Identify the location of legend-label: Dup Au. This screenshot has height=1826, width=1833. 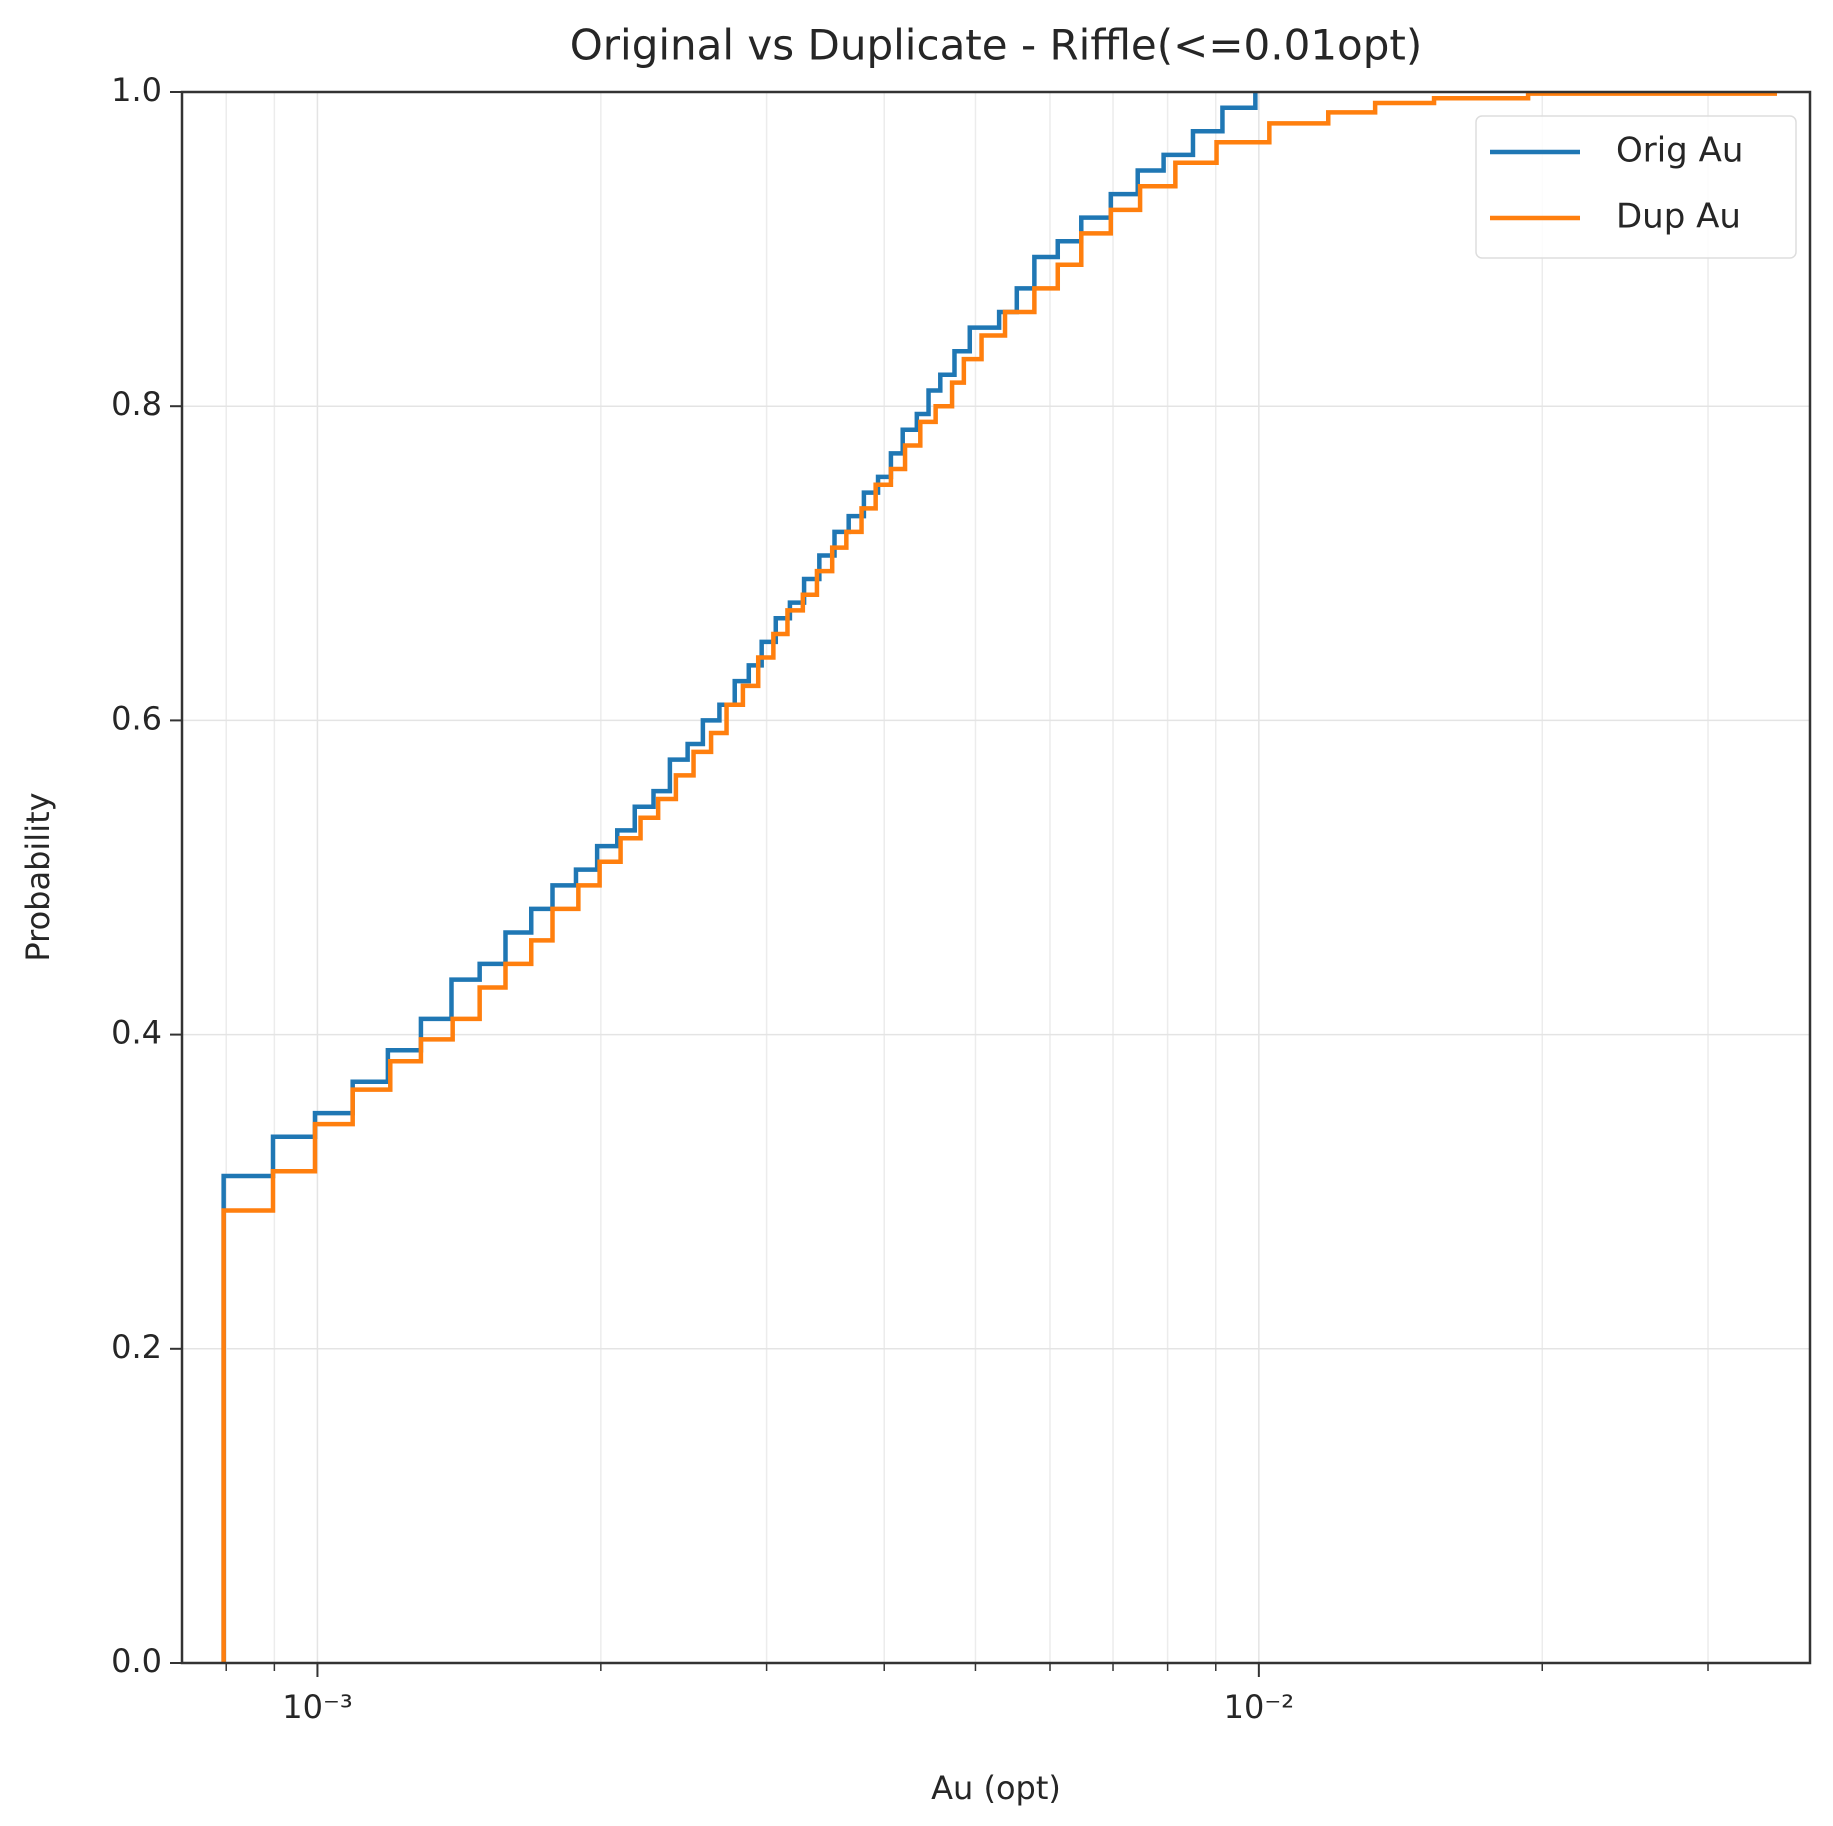
(1678, 217).